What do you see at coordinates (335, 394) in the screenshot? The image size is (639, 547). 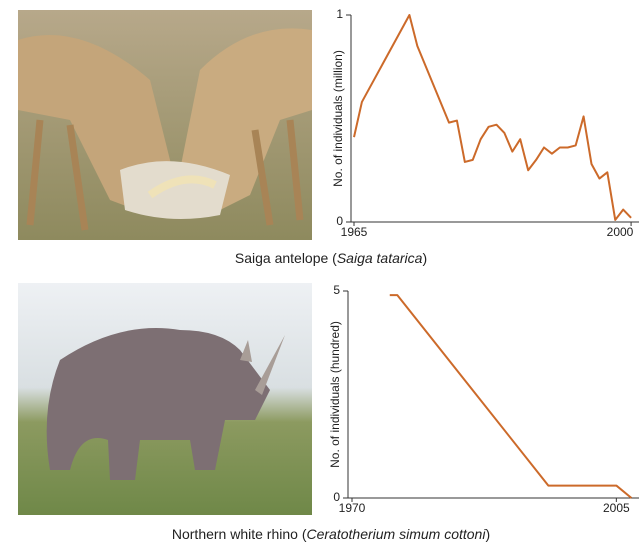 I see `y-axis-label: No. of individuals (hundred)` at bounding box center [335, 394].